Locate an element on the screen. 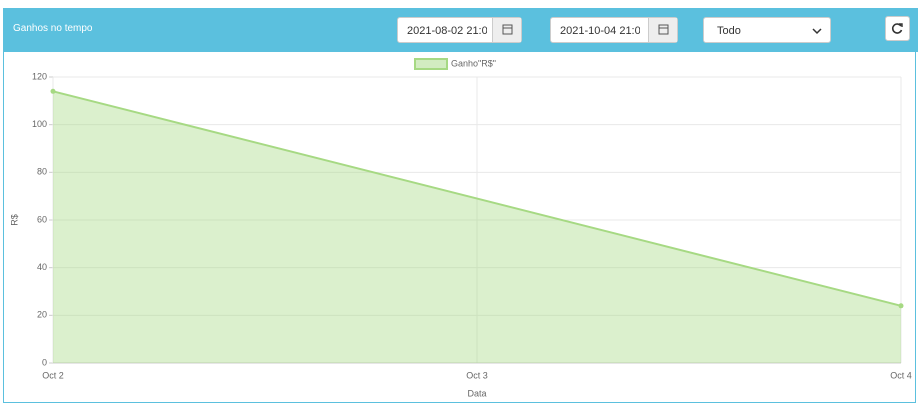 This screenshot has height=410, width=922. date-from: 2021-08-02 21:00 is located at coordinates (459, 30).